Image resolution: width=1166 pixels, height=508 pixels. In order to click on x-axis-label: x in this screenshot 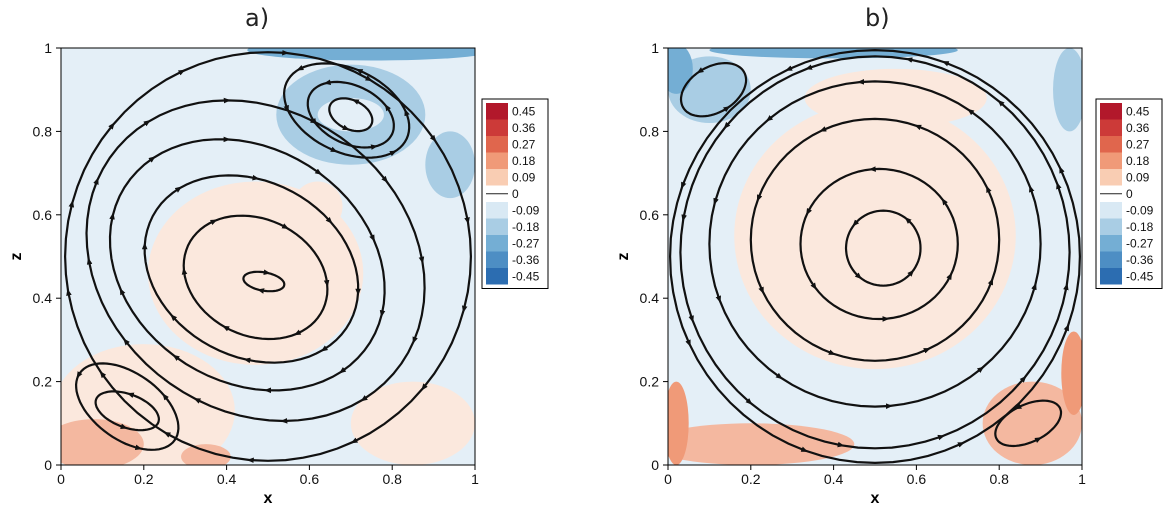, I will do `click(875, 498)`.